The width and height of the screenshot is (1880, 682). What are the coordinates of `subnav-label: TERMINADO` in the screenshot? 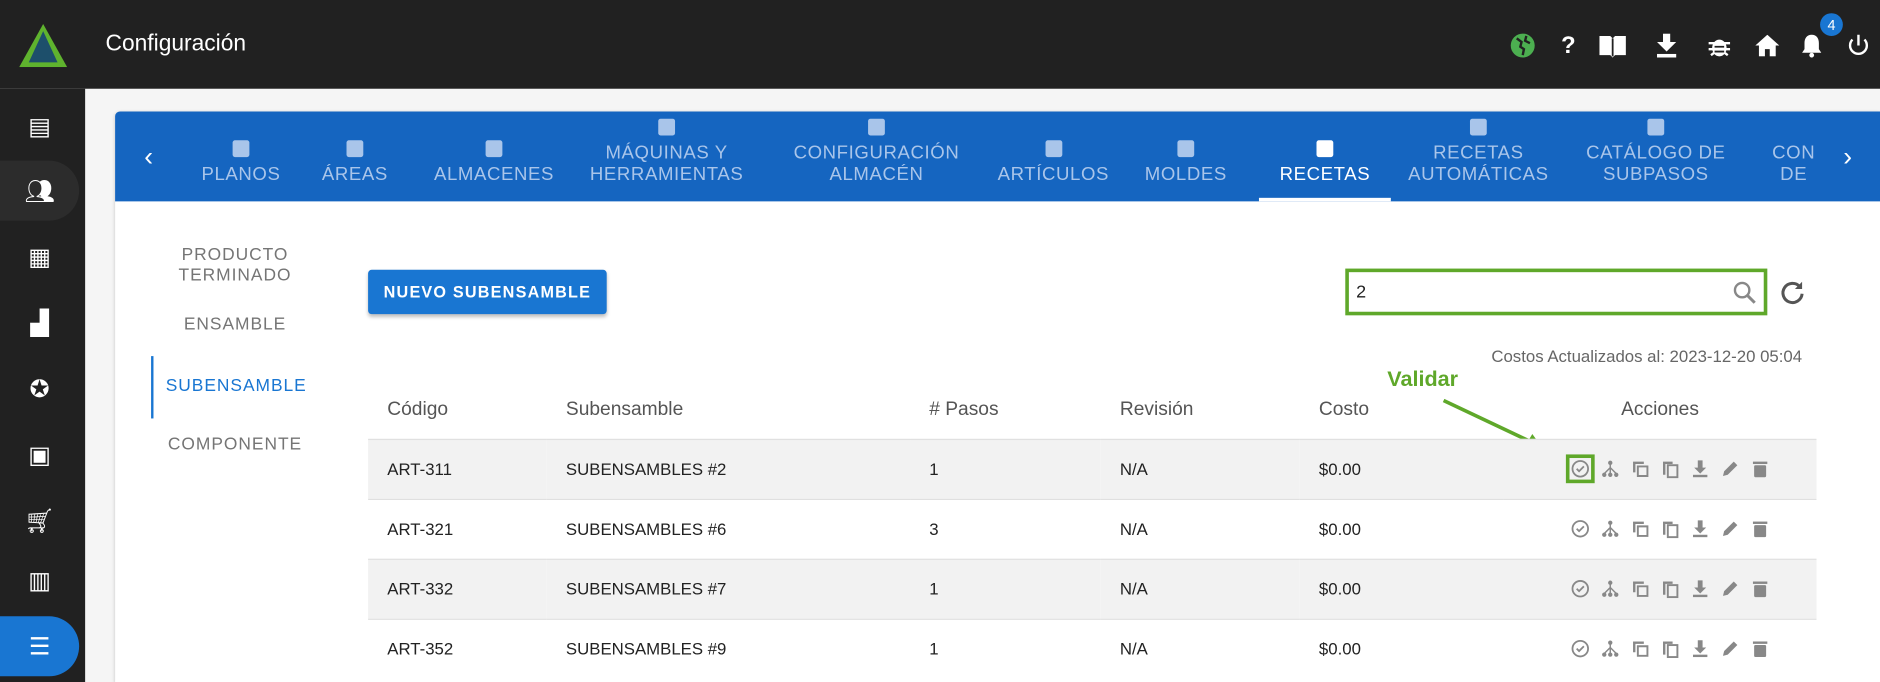 It's located at (235, 276).